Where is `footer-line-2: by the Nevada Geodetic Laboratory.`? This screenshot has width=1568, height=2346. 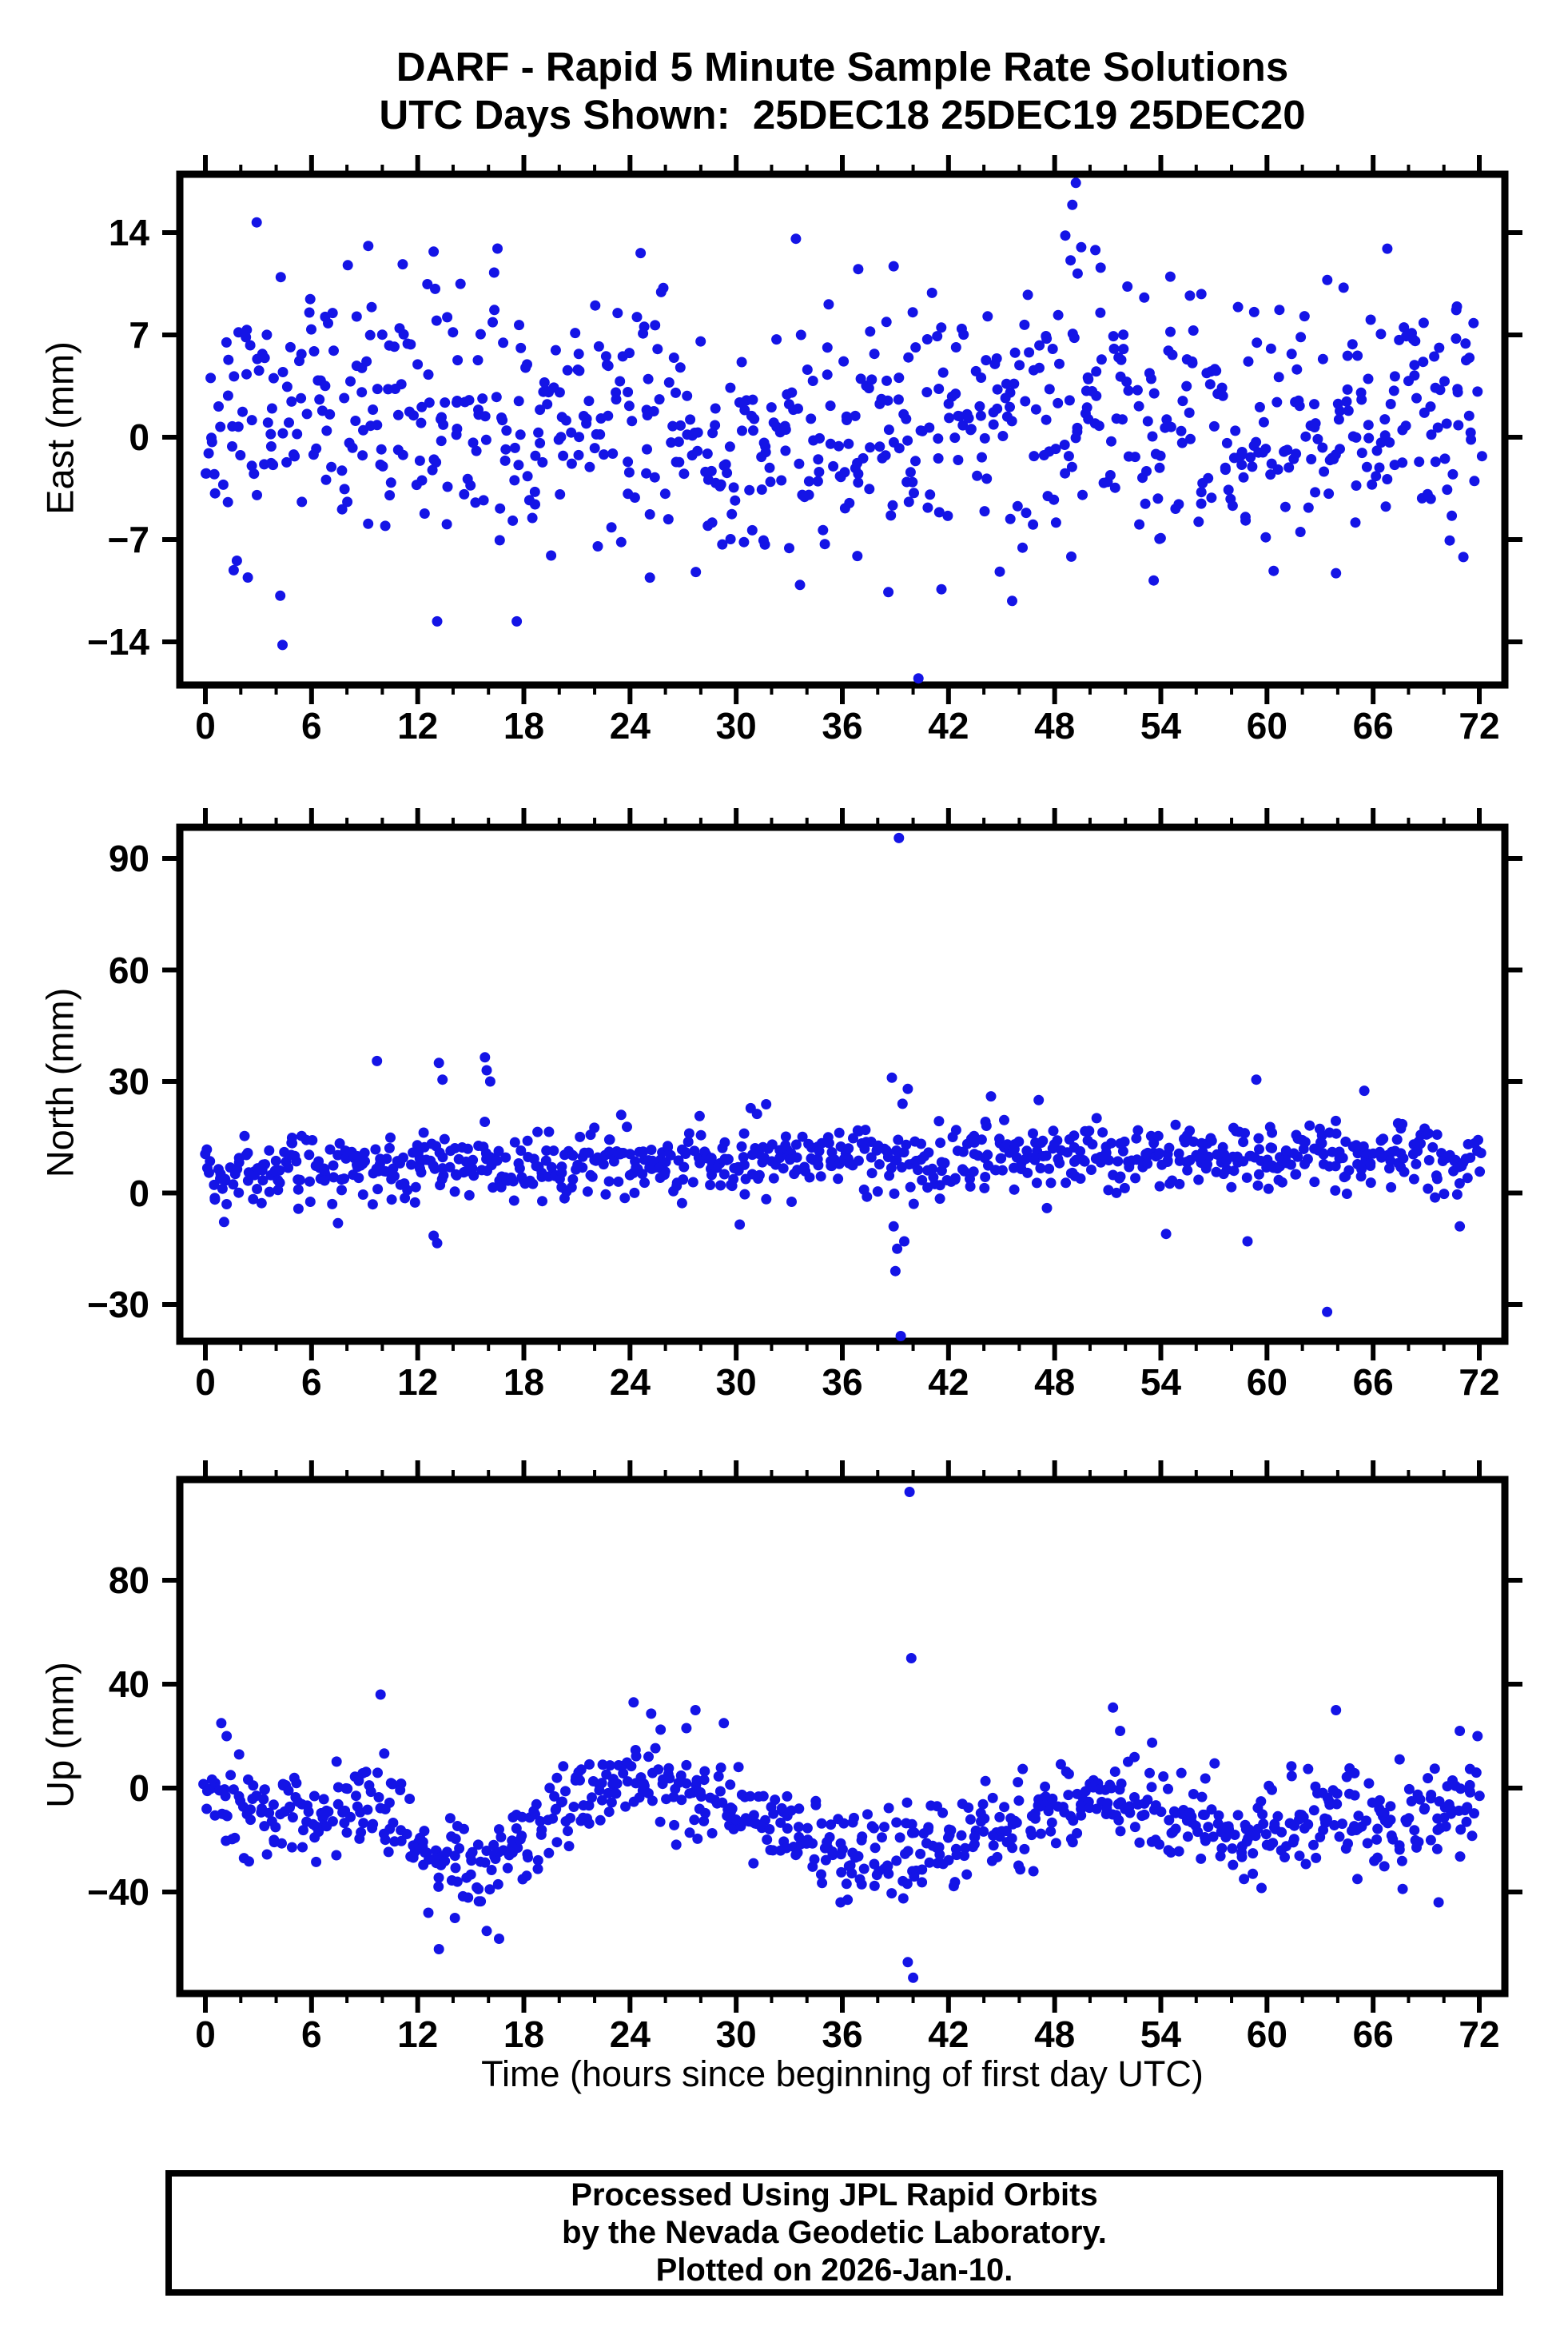 footer-line-2: by the Nevada Geodetic Laboratory. is located at coordinates (834, 2232).